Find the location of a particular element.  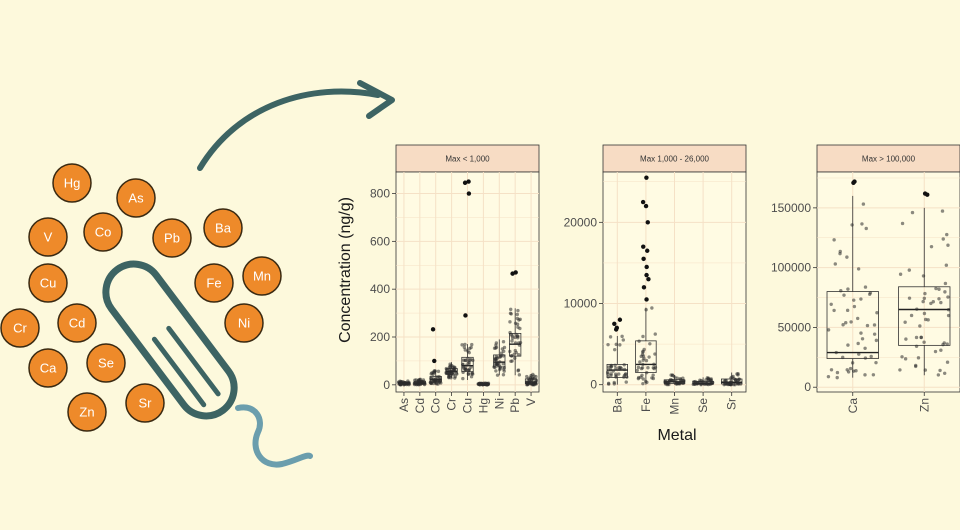

x-tick-label: Se is located at coordinates (703, 405).